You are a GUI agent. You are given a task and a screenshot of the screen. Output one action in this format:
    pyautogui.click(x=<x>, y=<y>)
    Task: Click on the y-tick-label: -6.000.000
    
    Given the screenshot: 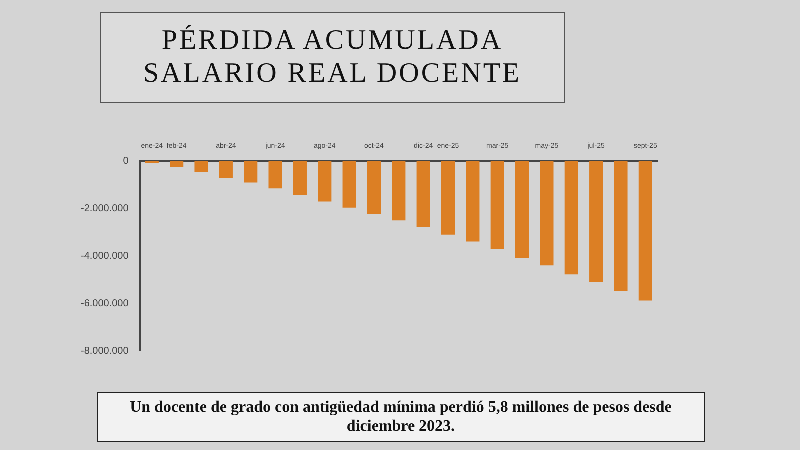 What is the action you would take?
    pyautogui.click(x=105, y=304)
    